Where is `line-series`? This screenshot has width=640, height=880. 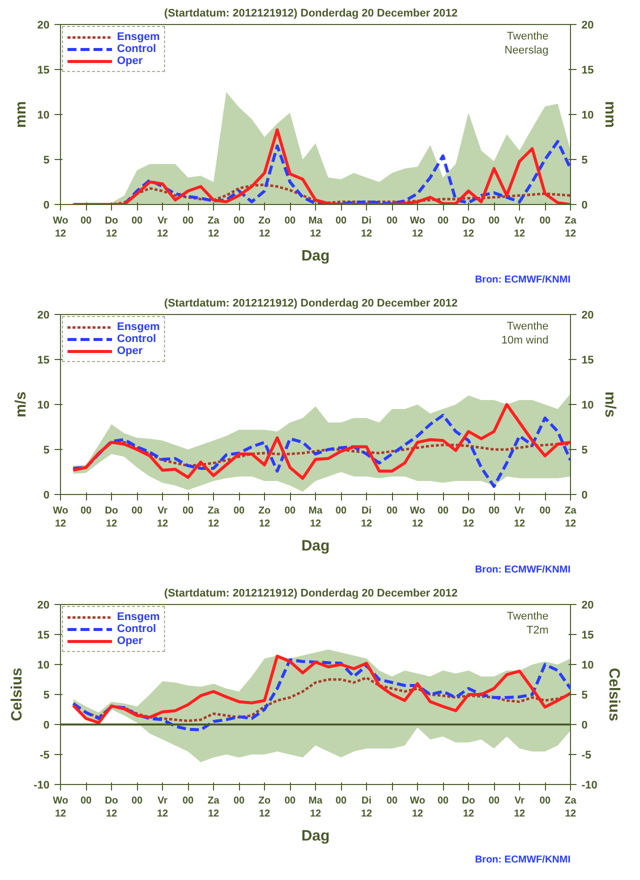
line-series is located at coordinates (321, 451).